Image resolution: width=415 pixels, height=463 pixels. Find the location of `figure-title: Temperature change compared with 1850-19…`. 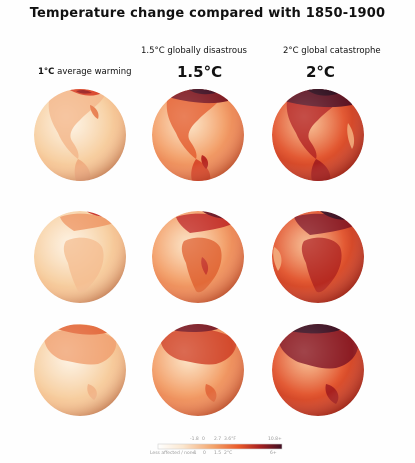

figure-title: Temperature change compared with 1850-19… is located at coordinates (207, 13).